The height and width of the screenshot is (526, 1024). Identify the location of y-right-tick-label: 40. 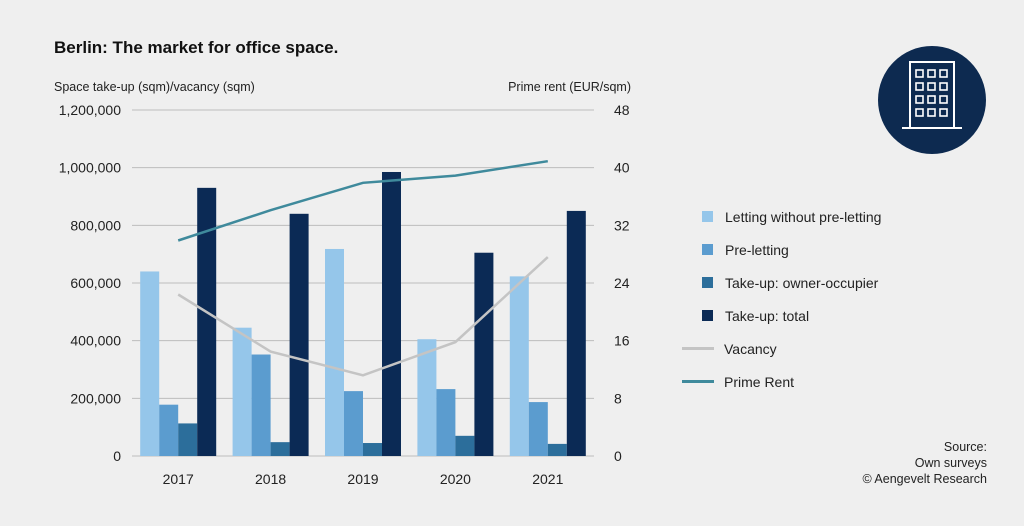
(622, 168).